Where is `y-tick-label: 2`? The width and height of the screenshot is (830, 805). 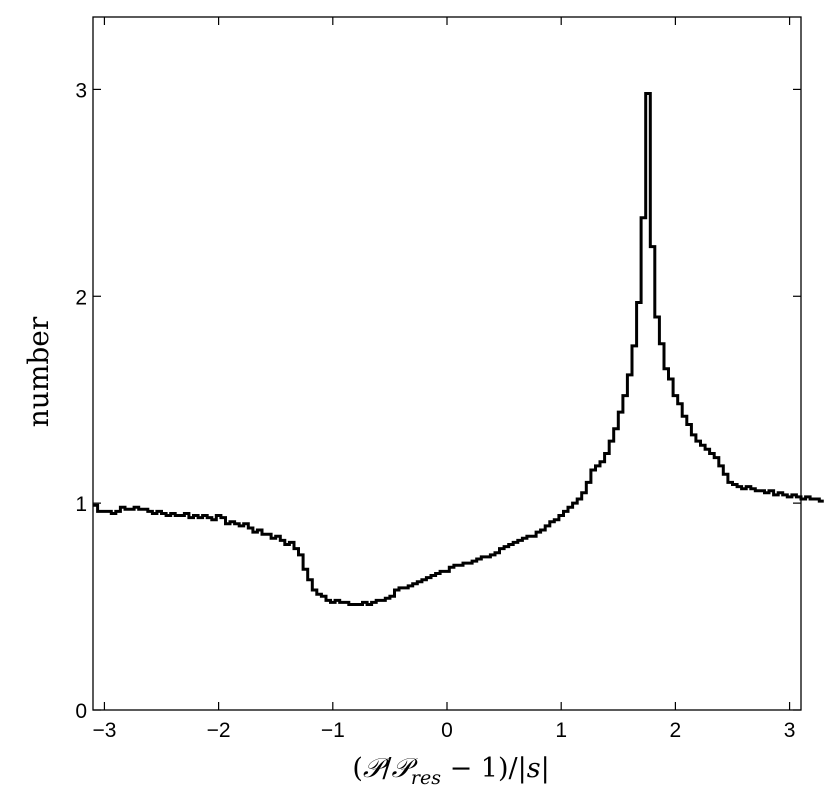
y-tick-label: 2 is located at coordinates (81, 297).